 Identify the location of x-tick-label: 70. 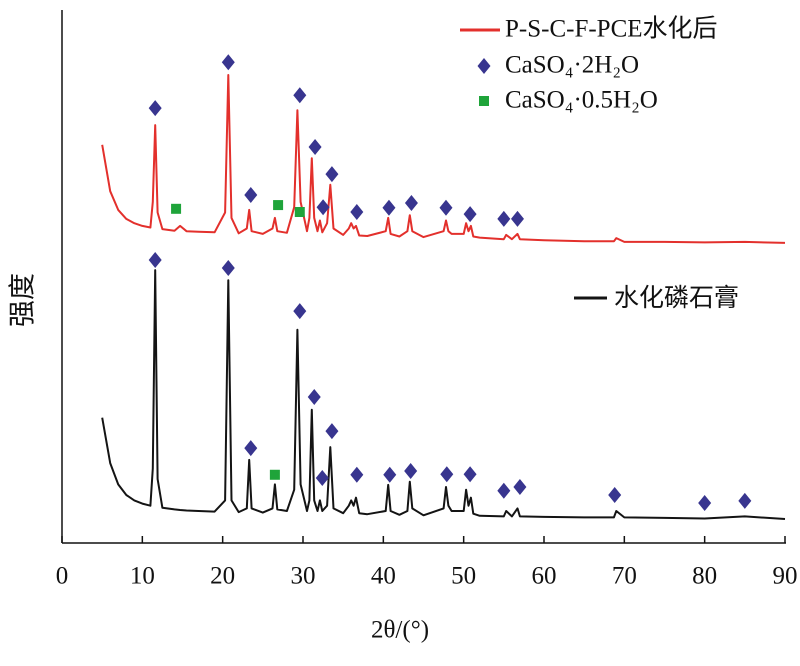
(624, 576).